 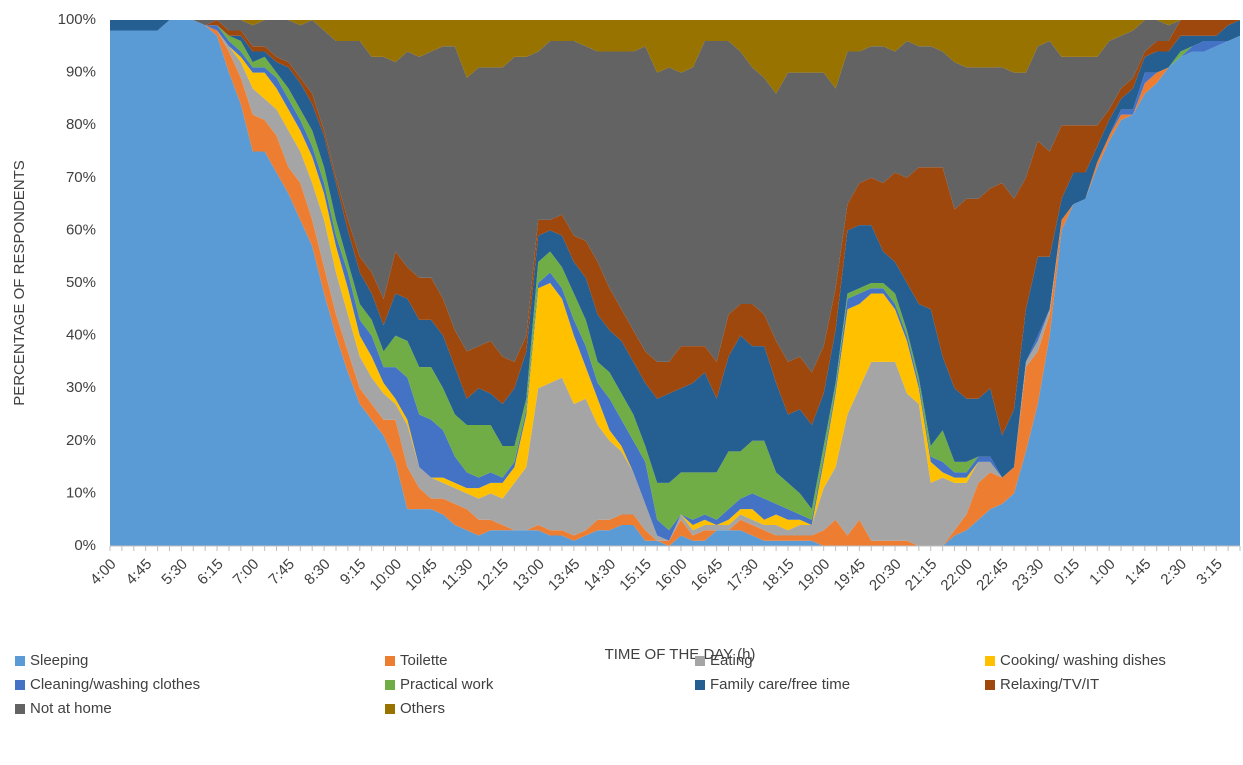 What do you see at coordinates (528, 575) in the screenshot?
I see `x-tick-label: 13:00` at bounding box center [528, 575].